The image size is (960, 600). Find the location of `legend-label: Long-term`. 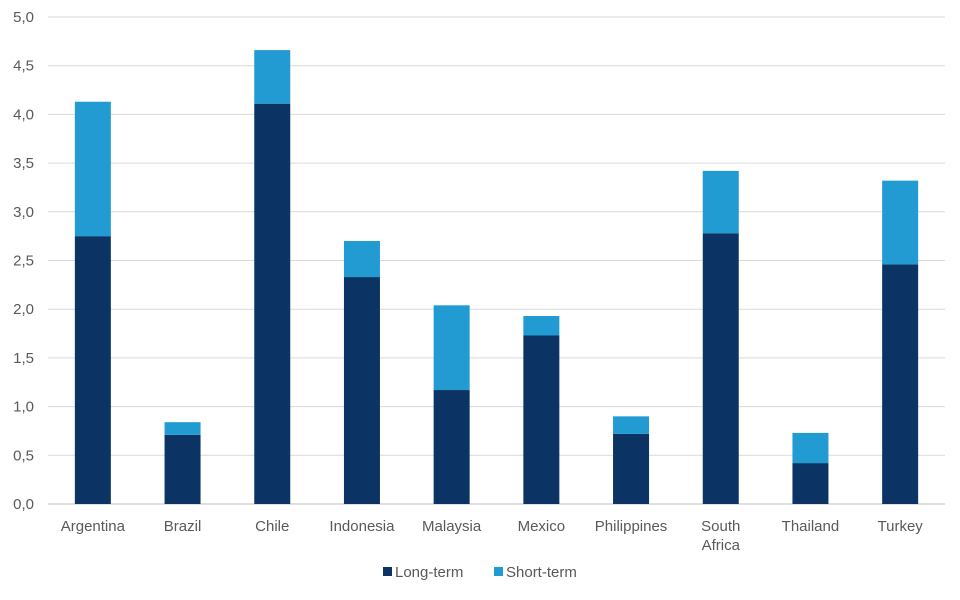

legend-label: Long-term is located at coordinates (429, 572).